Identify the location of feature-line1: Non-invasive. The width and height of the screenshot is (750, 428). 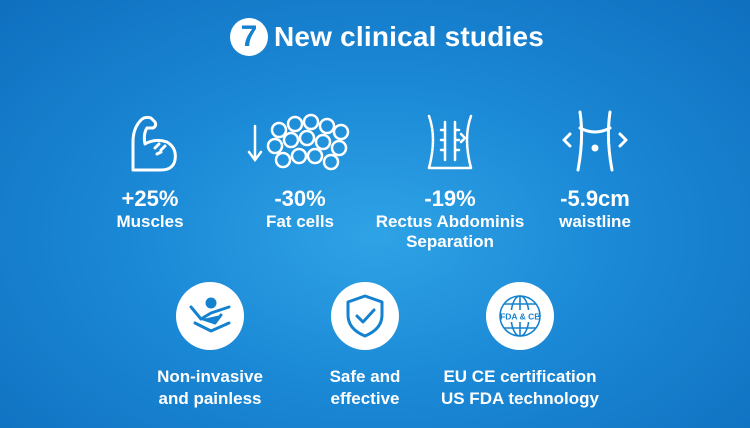
(210, 376).